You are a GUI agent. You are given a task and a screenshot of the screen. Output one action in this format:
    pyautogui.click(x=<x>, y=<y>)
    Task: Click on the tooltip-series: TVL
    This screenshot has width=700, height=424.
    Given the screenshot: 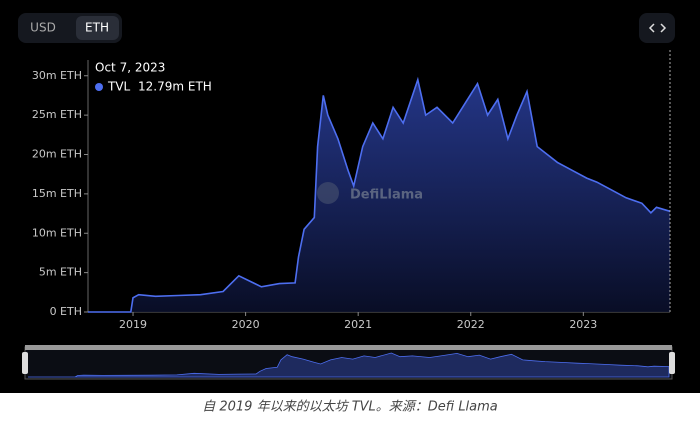 What is the action you would take?
    pyautogui.click(x=119, y=87)
    